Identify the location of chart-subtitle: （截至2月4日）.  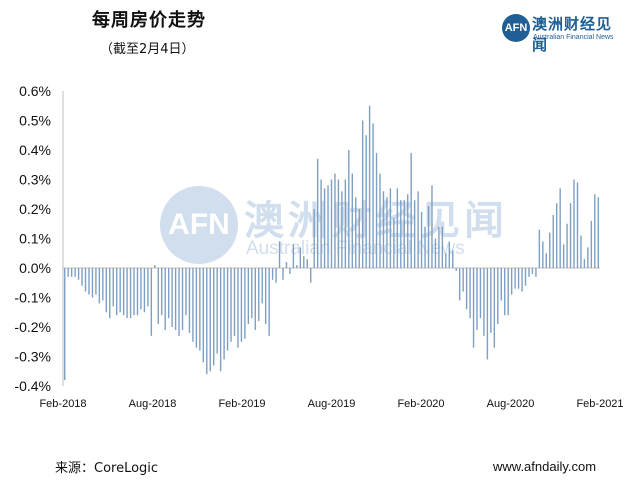
(147, 49).